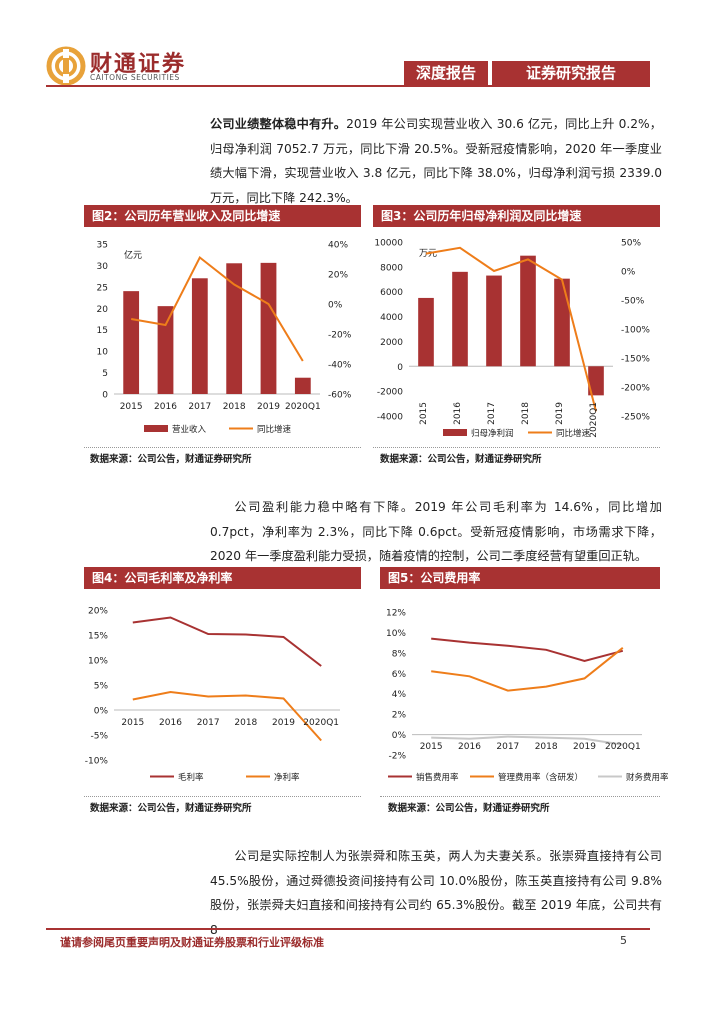  I want to click on y-tick-label: 15, so click(102, 331).